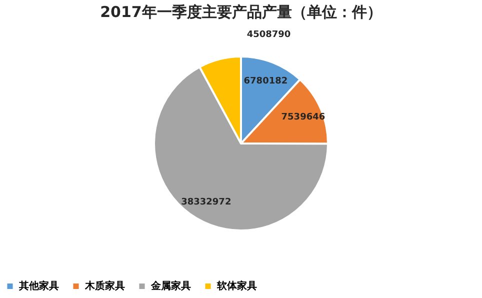 This screenshot has width=482, height=298. Describe the element at coordinates (268, 35) in the screenshot. I see `data-label: 4508790` at that location.